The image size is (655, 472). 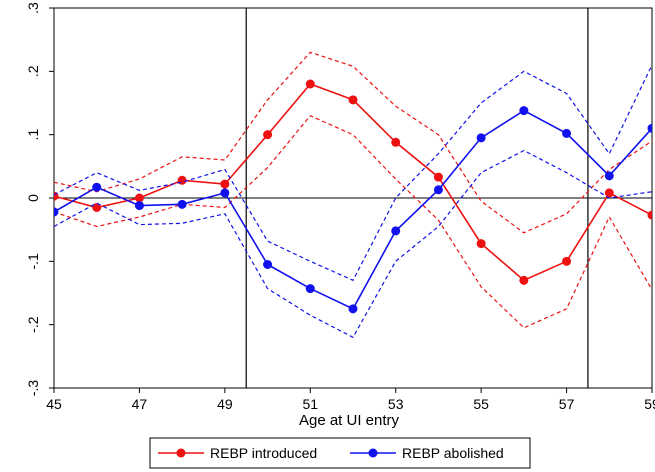 I want to click on y-tick-label: -.3, so click(x=33, y=388).